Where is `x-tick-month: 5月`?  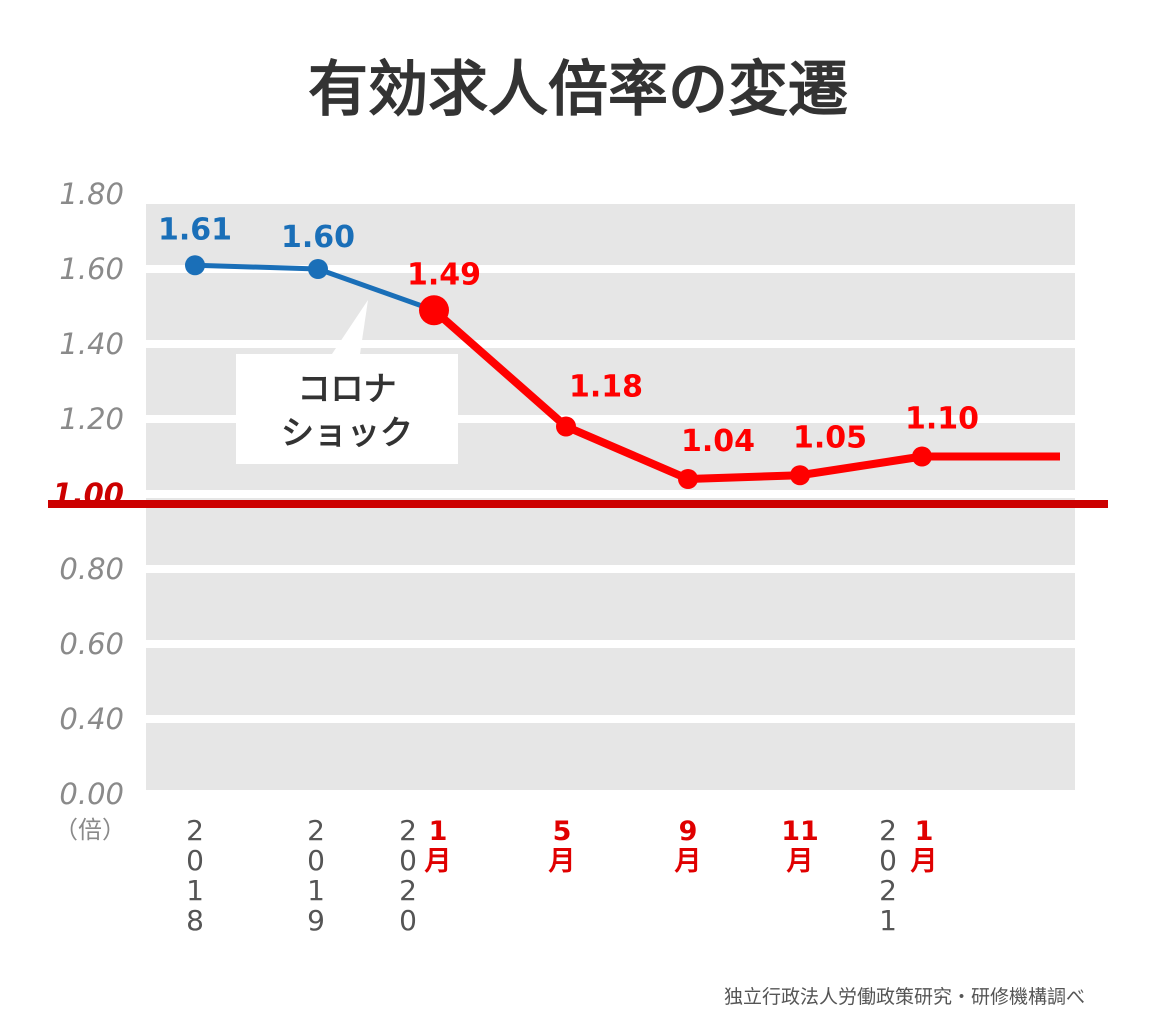
x-tick-month: 5月 is located at coordinates (562, 846).